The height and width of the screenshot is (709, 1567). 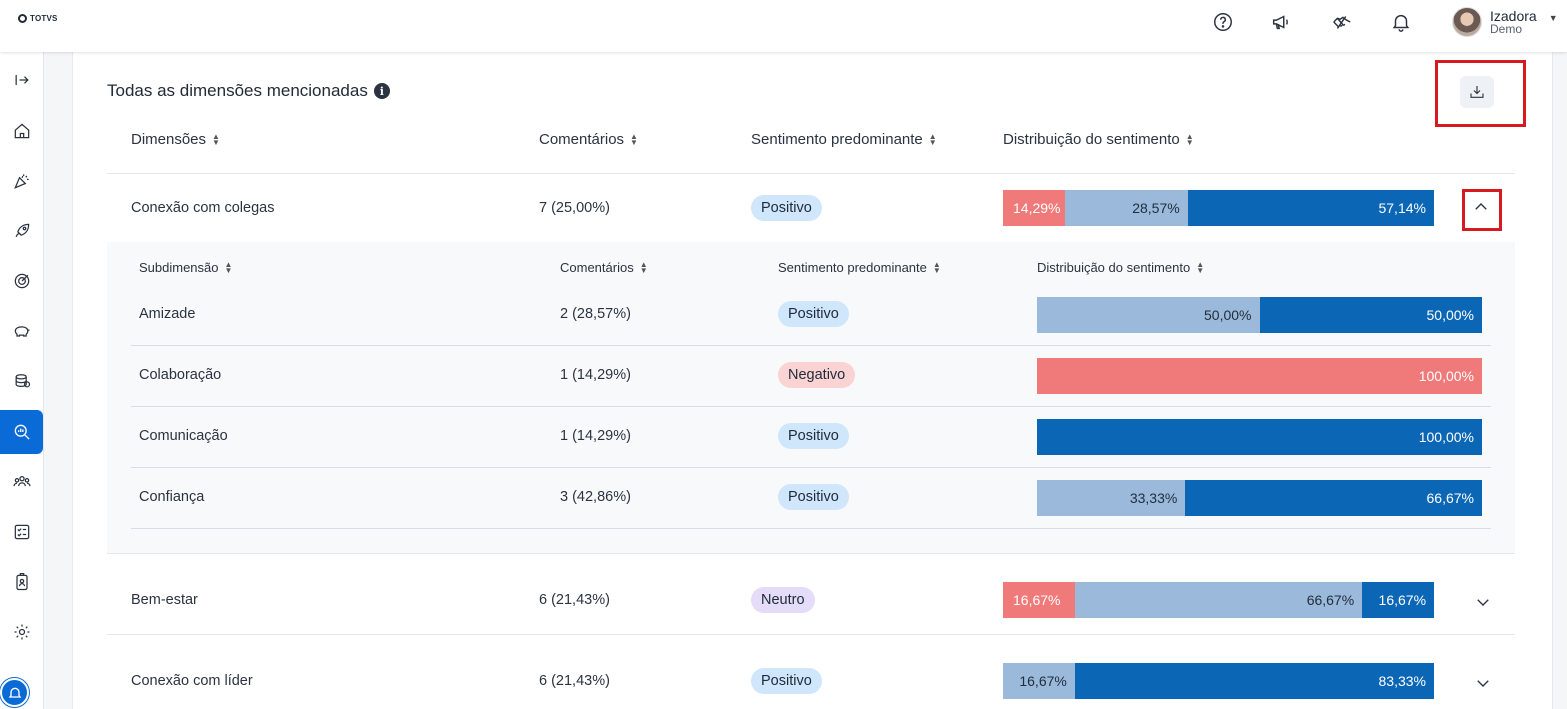 What do you see at coordinates (817, 375) in the screenshot?
I see `sentiment-badge: Negativo` at bounding box center [817, 375].